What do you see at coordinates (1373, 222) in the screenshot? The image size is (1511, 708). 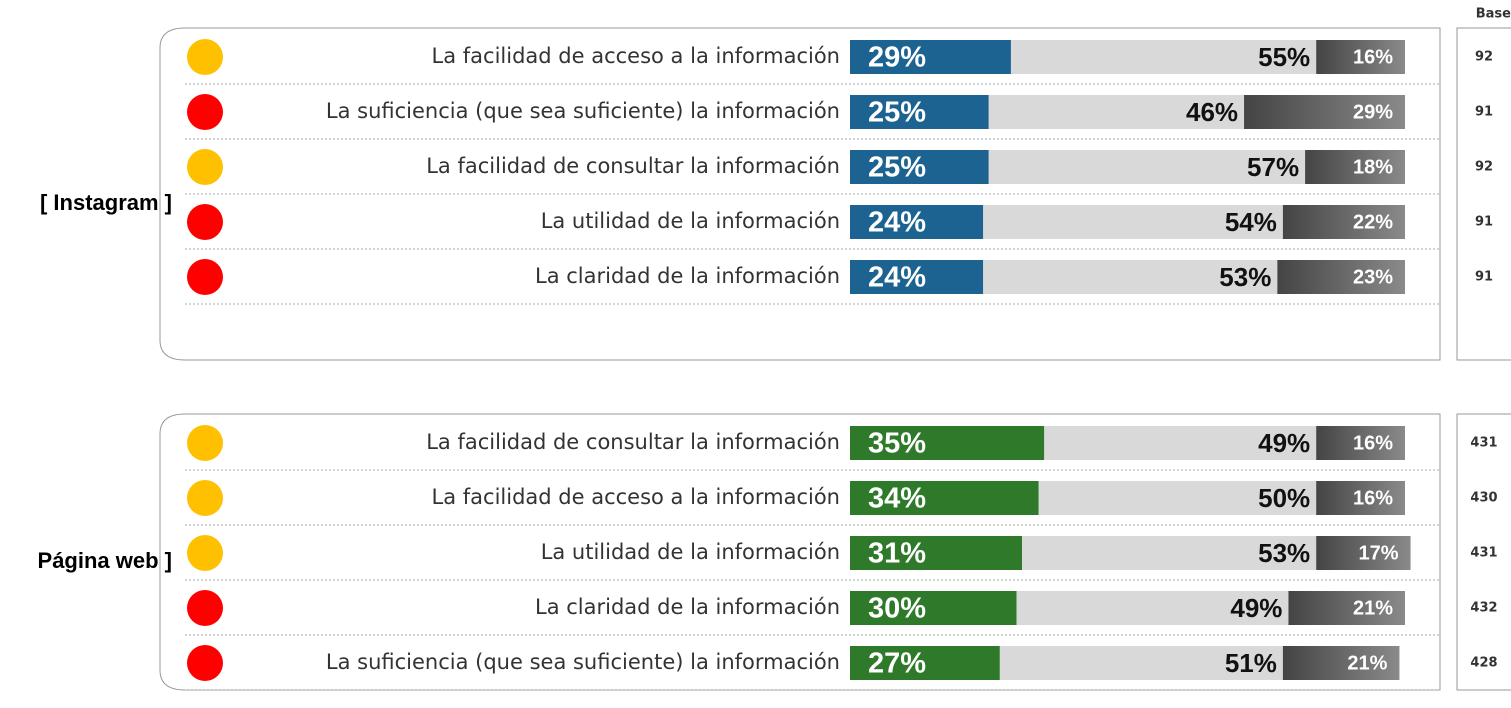 I see `value-label: 22%` at bounding box center [1373, 222].